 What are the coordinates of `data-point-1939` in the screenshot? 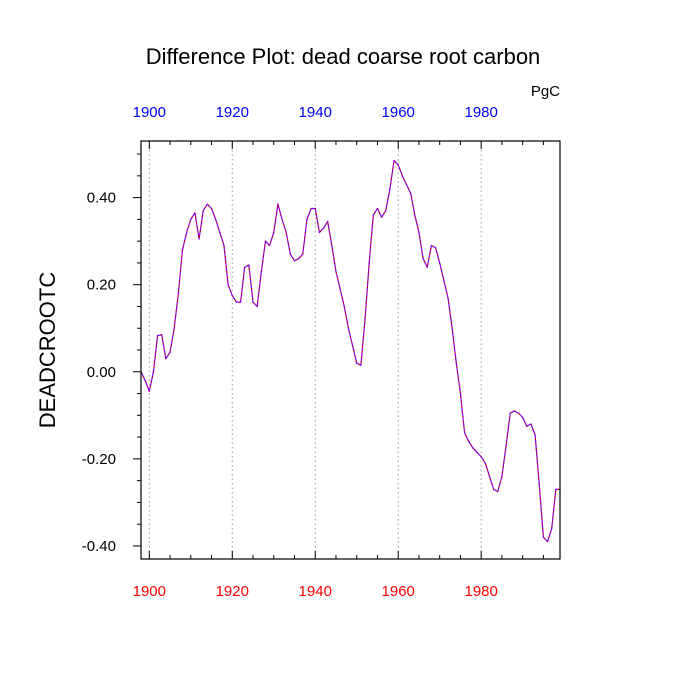 It's located at (311, 208).